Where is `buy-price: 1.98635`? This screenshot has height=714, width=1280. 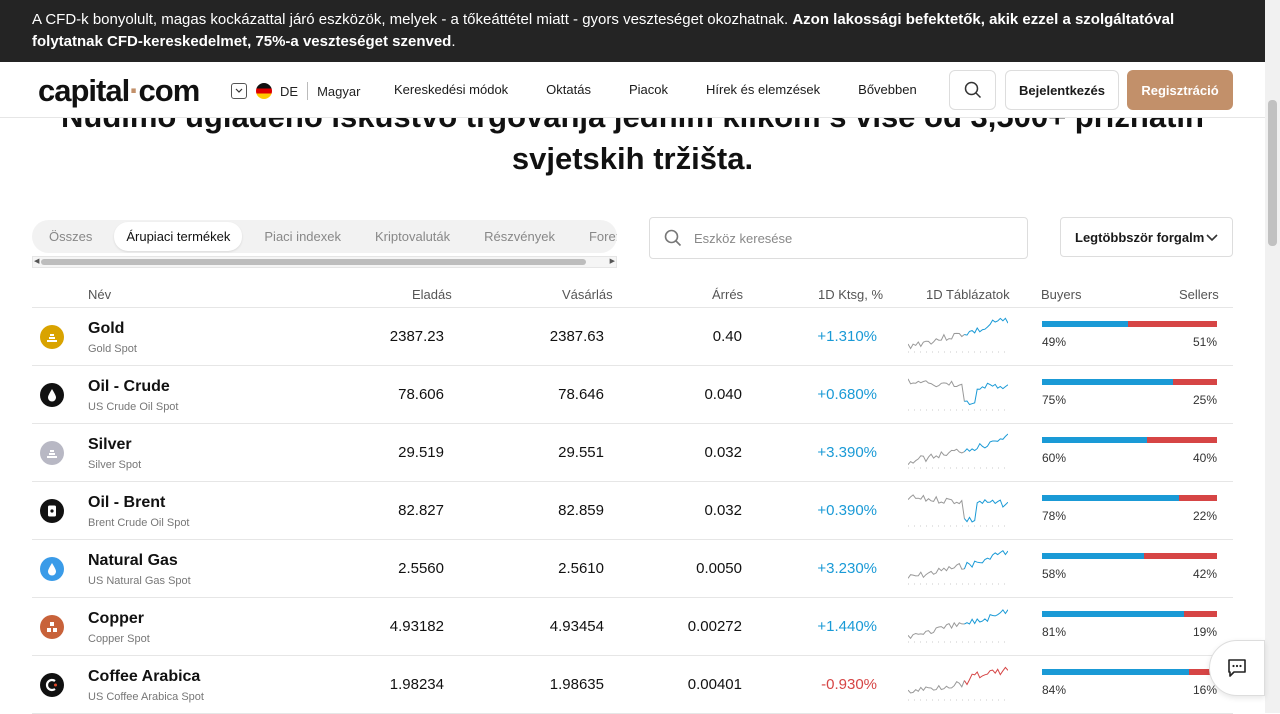
buy-price: 1.98635 is located at coordinates (576, 684).